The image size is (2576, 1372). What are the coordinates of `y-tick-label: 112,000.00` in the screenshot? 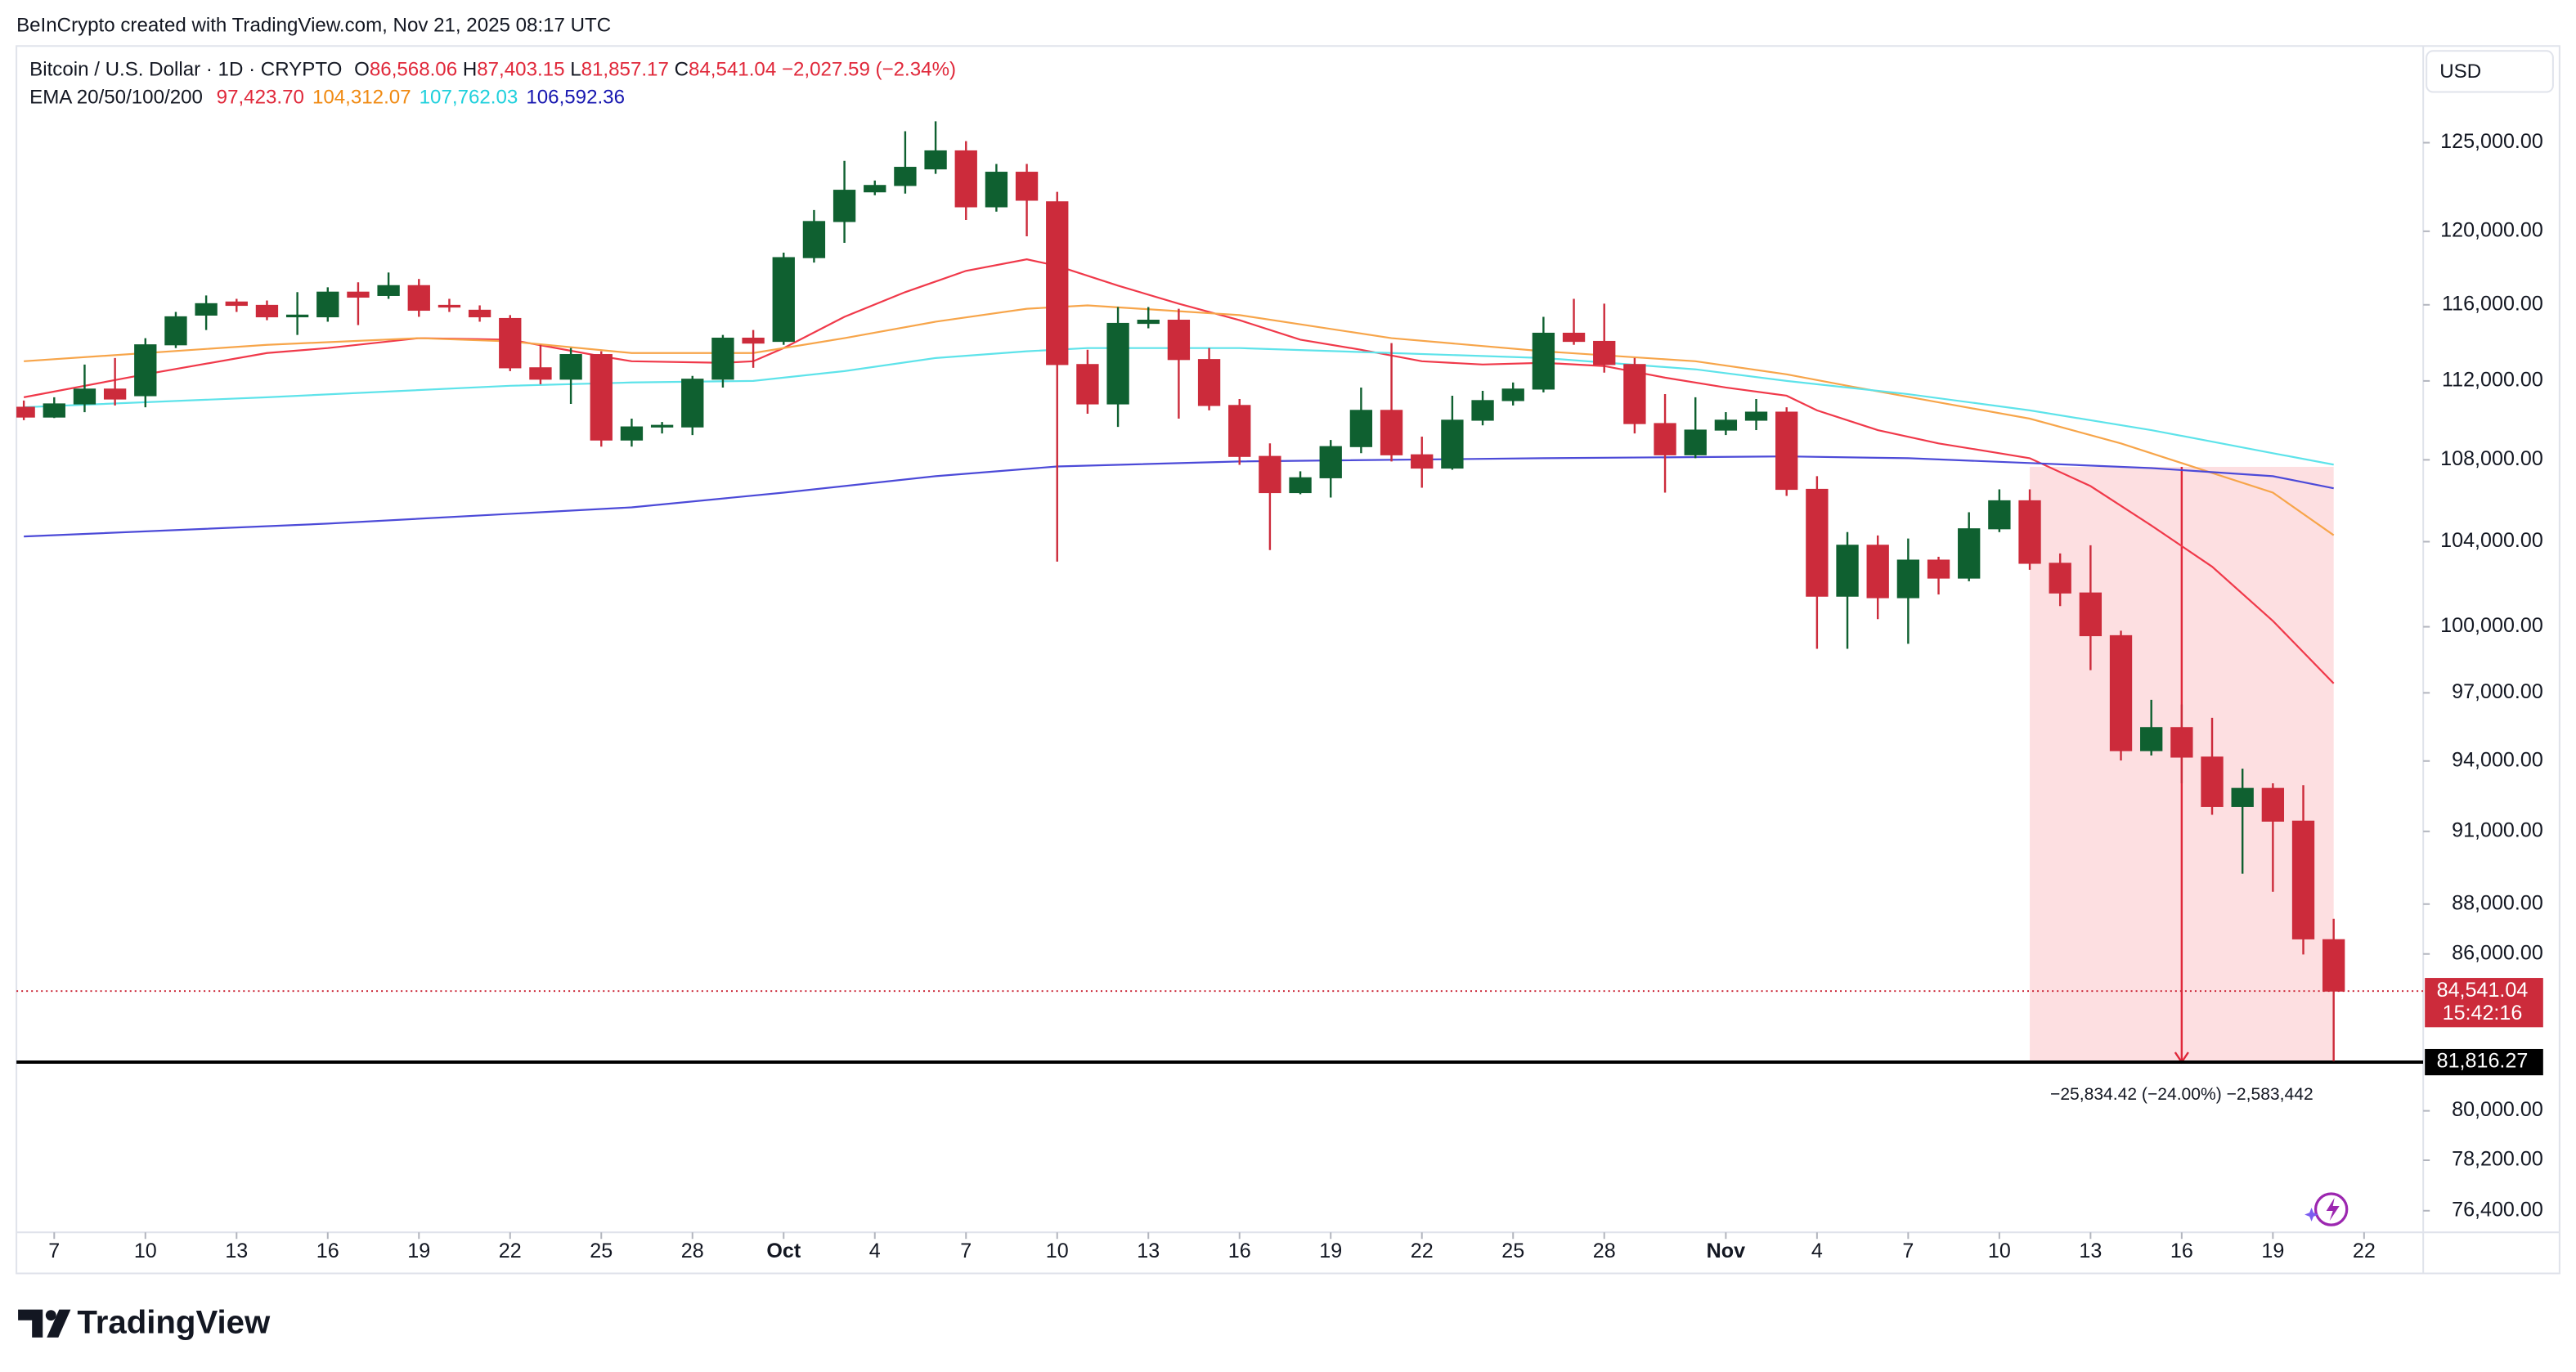 It's located at (2492, 380).